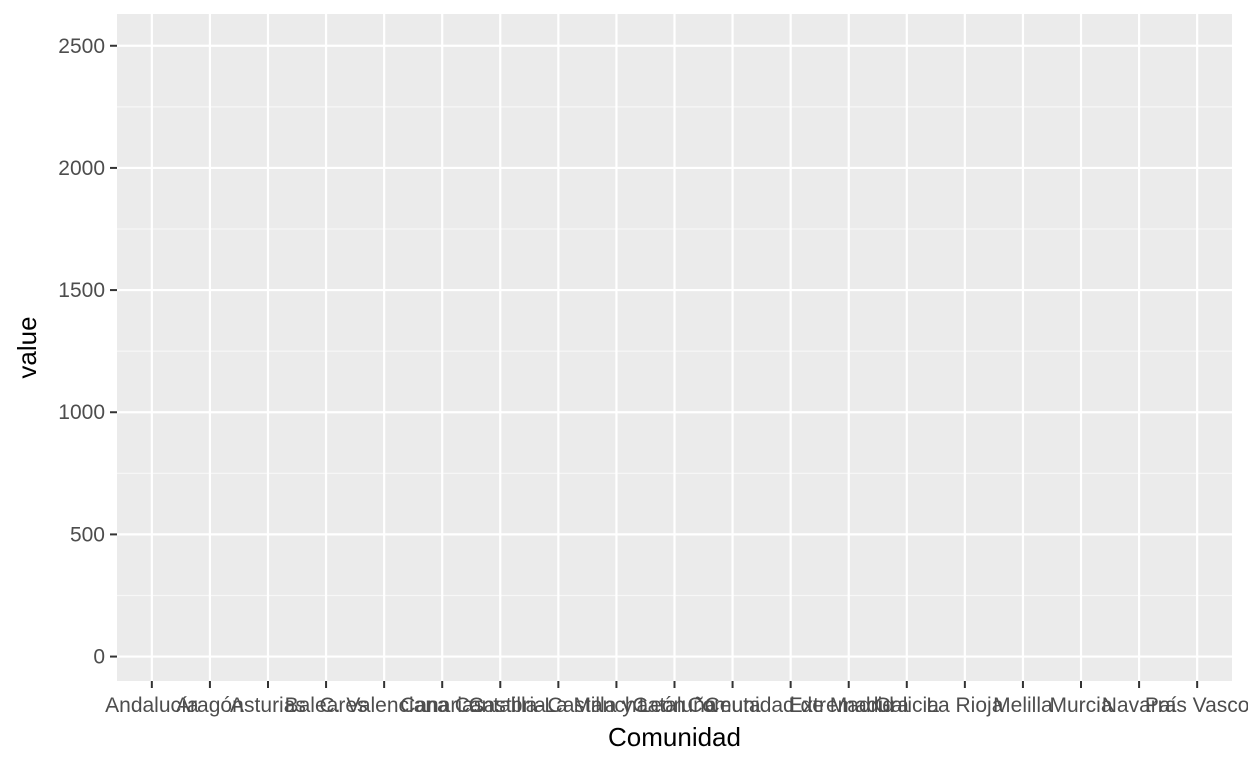  I want to click on x-tick-label: C. Valenciana, so click(385, 705).